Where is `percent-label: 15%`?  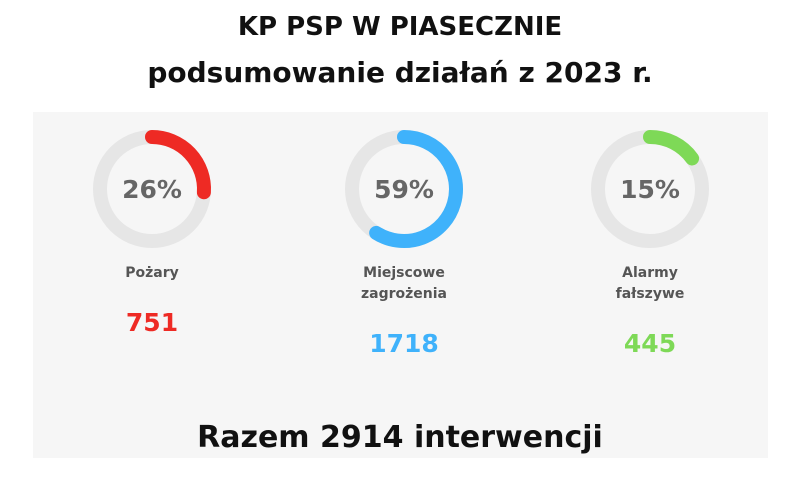
percent-label: 15% is located at coordinates (650, 189).